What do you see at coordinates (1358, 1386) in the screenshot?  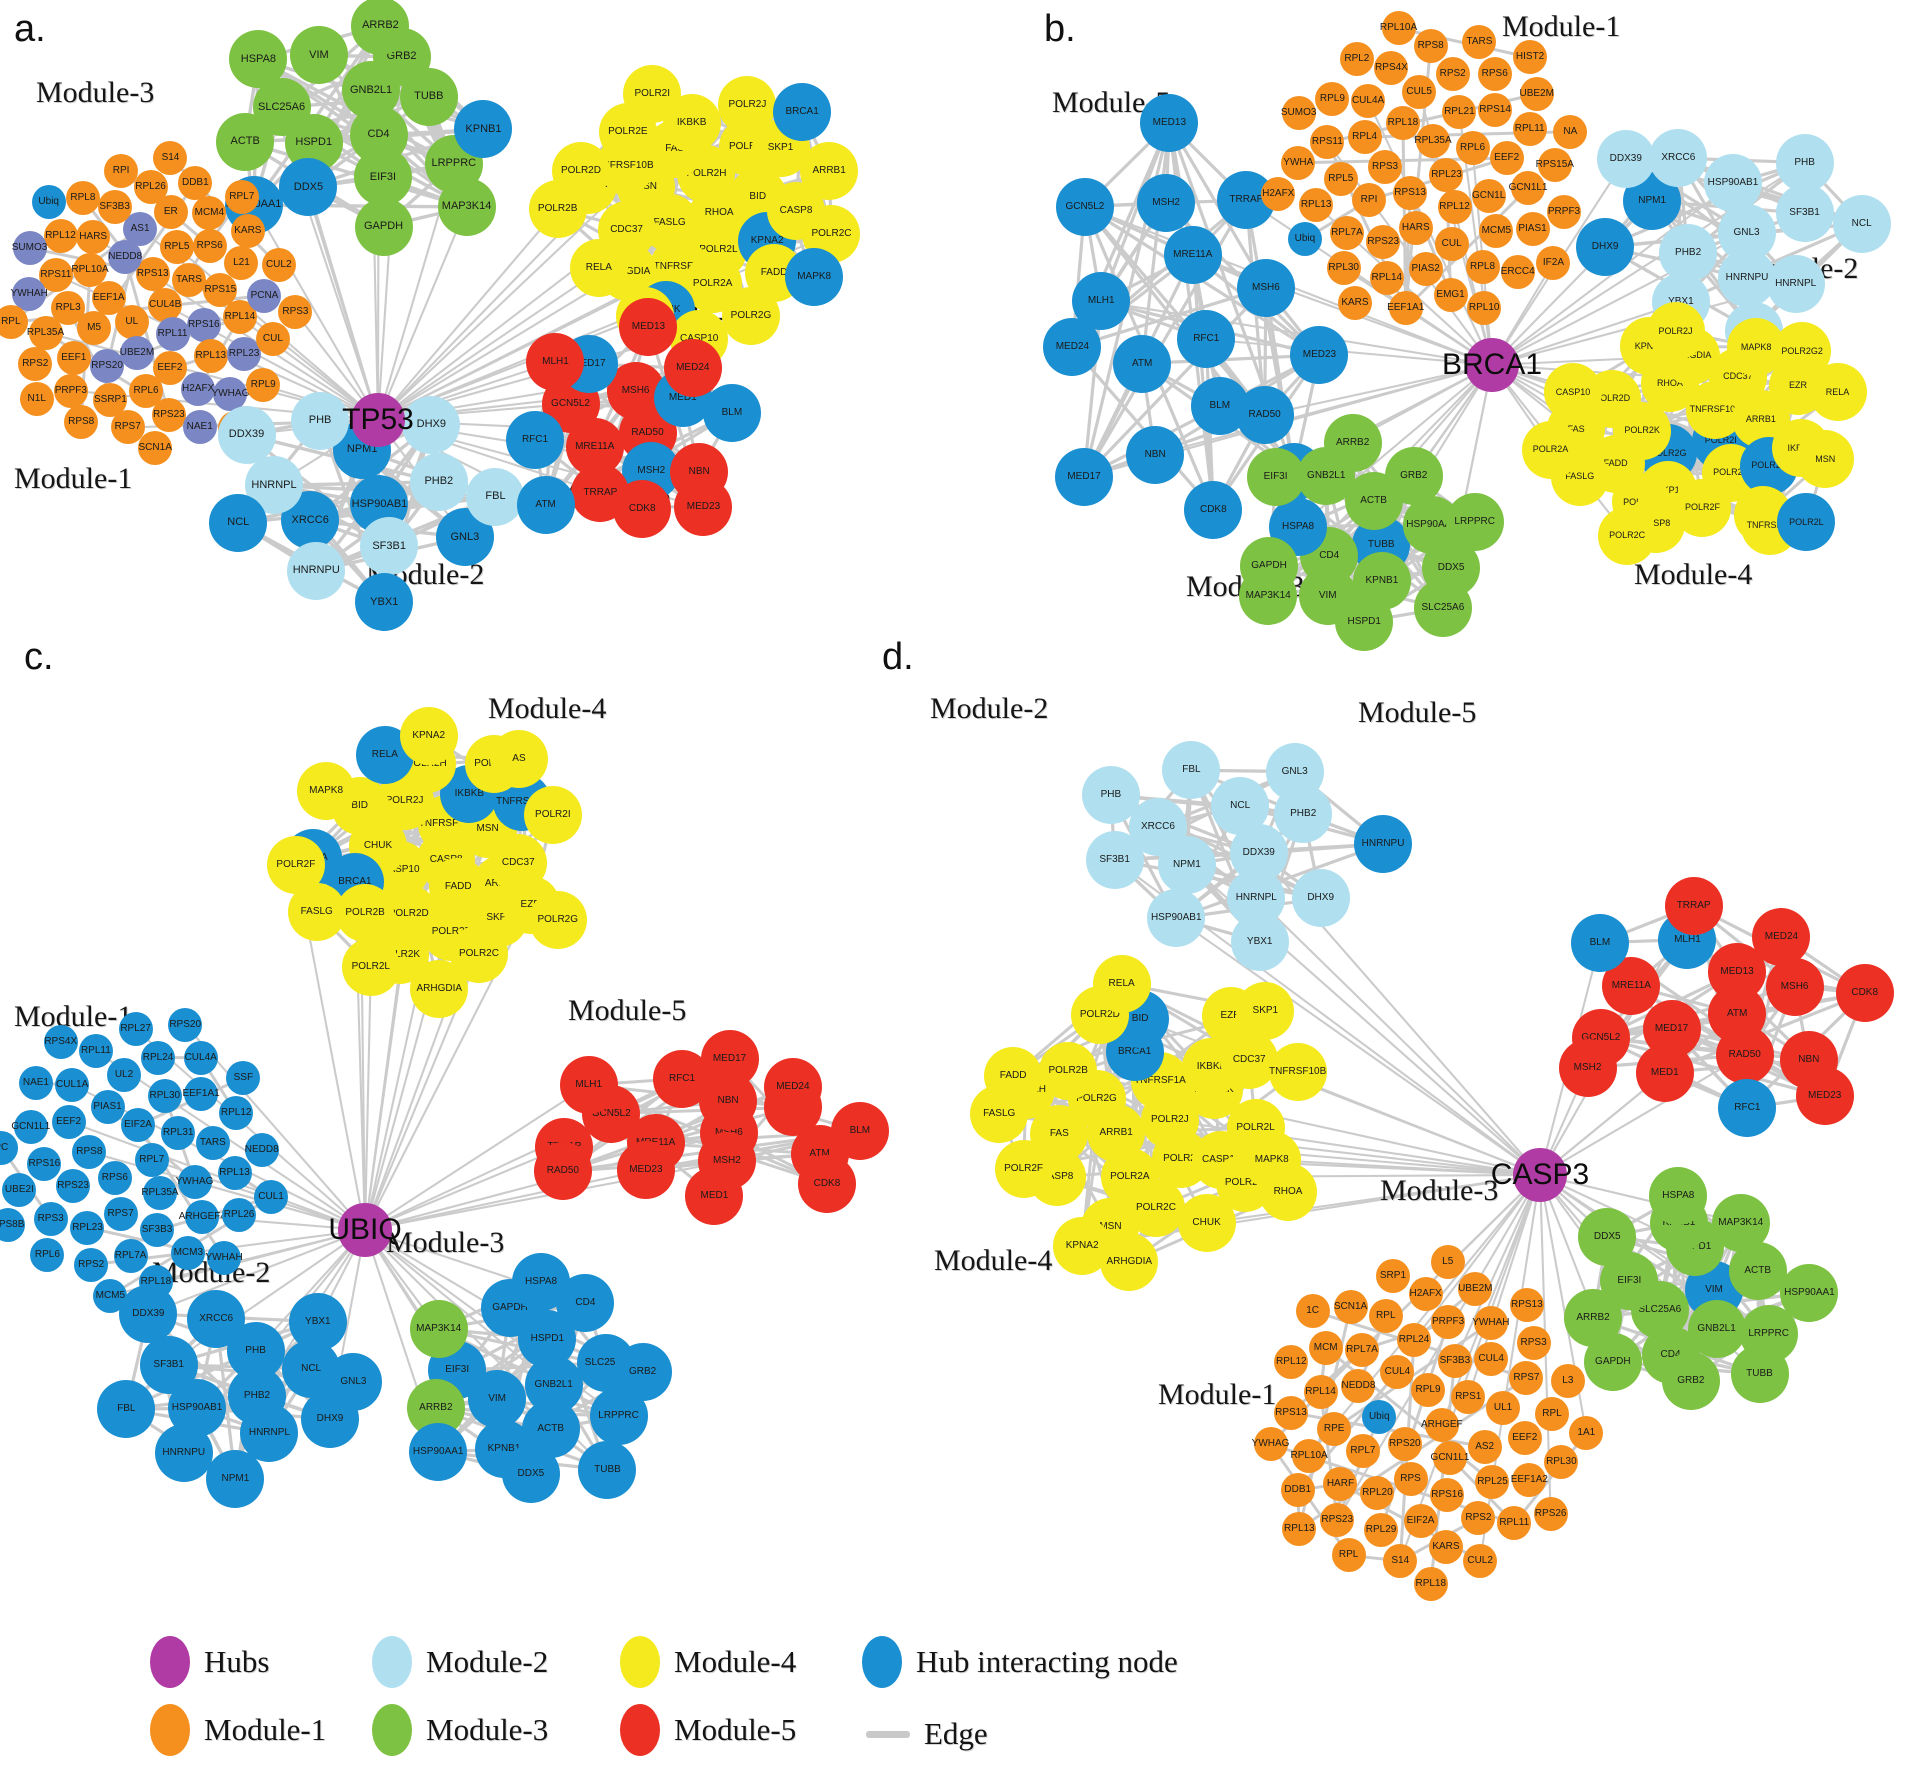 I see `panel-d-module1-node-nedd8: NEDD8` at bounding box center [1358, 1386].